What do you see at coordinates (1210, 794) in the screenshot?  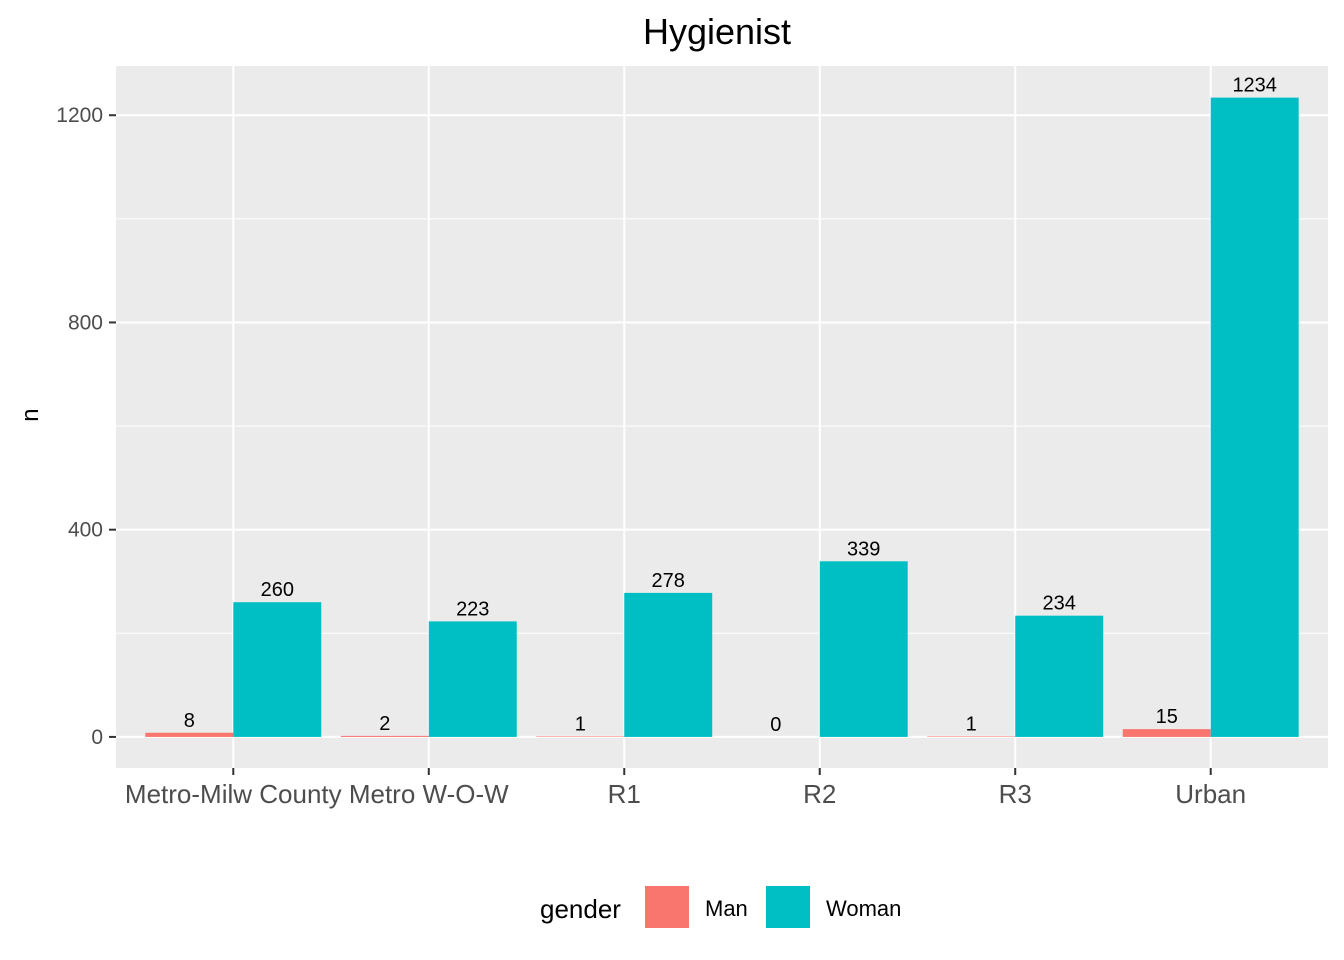 I see `x-tick-label: Urban` at bounding box center [1210, 794].